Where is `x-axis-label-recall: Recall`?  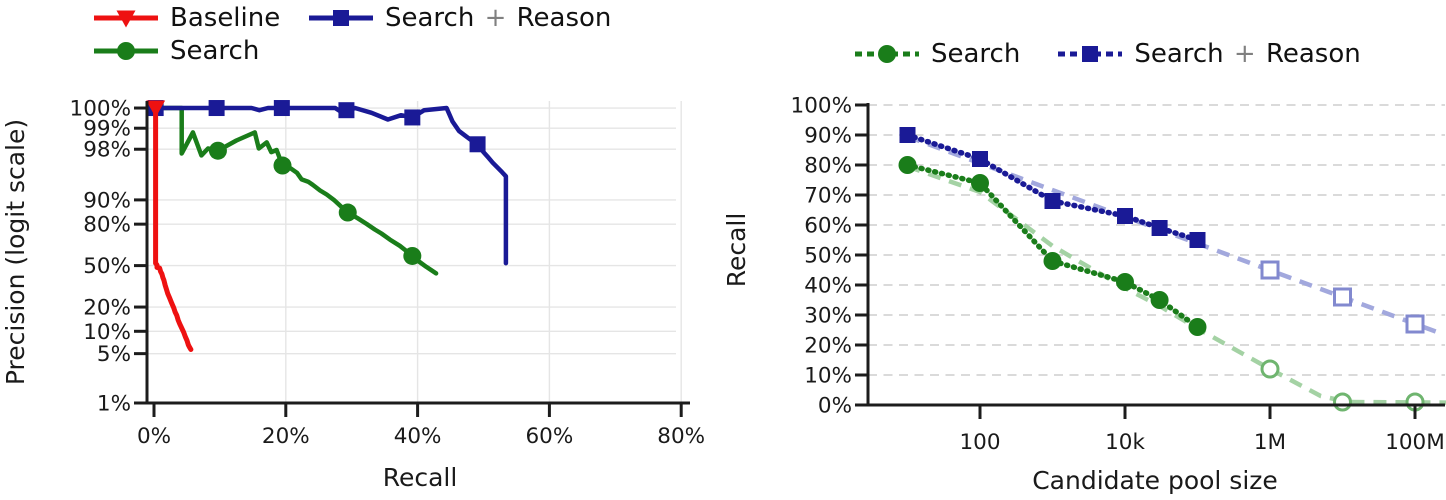
x-axis-label-recall: Recall is located at coordinates (420, 477).